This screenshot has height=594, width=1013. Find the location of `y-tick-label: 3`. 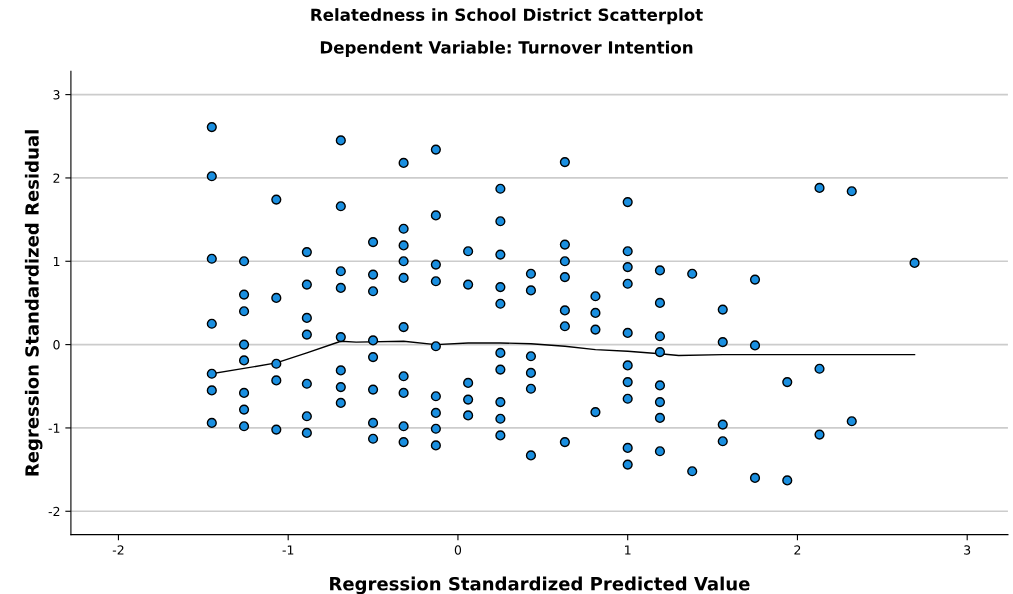

y-tick-label: 3 is located at coordinates (56, 95).